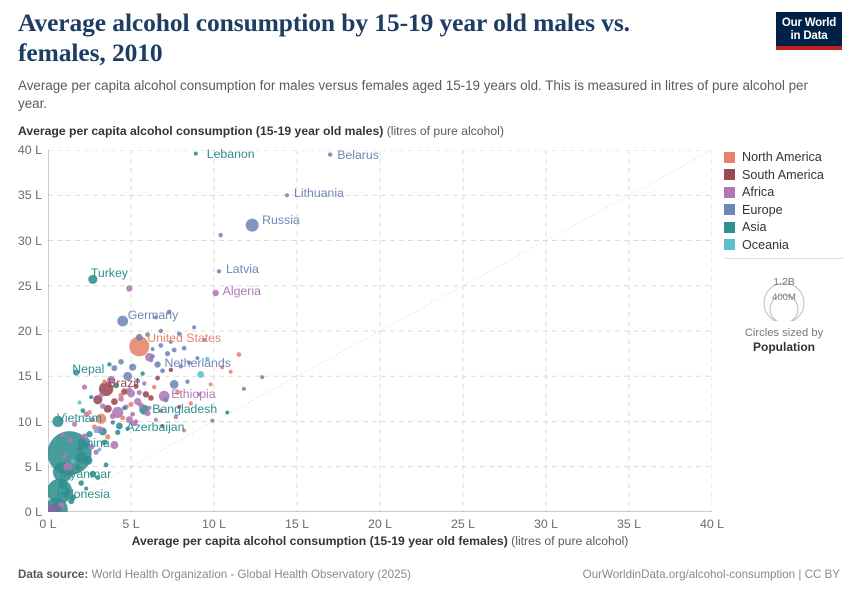 This screenshot has width=850, height=600. Describe the element at coordinates (809, 31) in the screenshot. I see `owid-logo: Our World in Data` at that location.